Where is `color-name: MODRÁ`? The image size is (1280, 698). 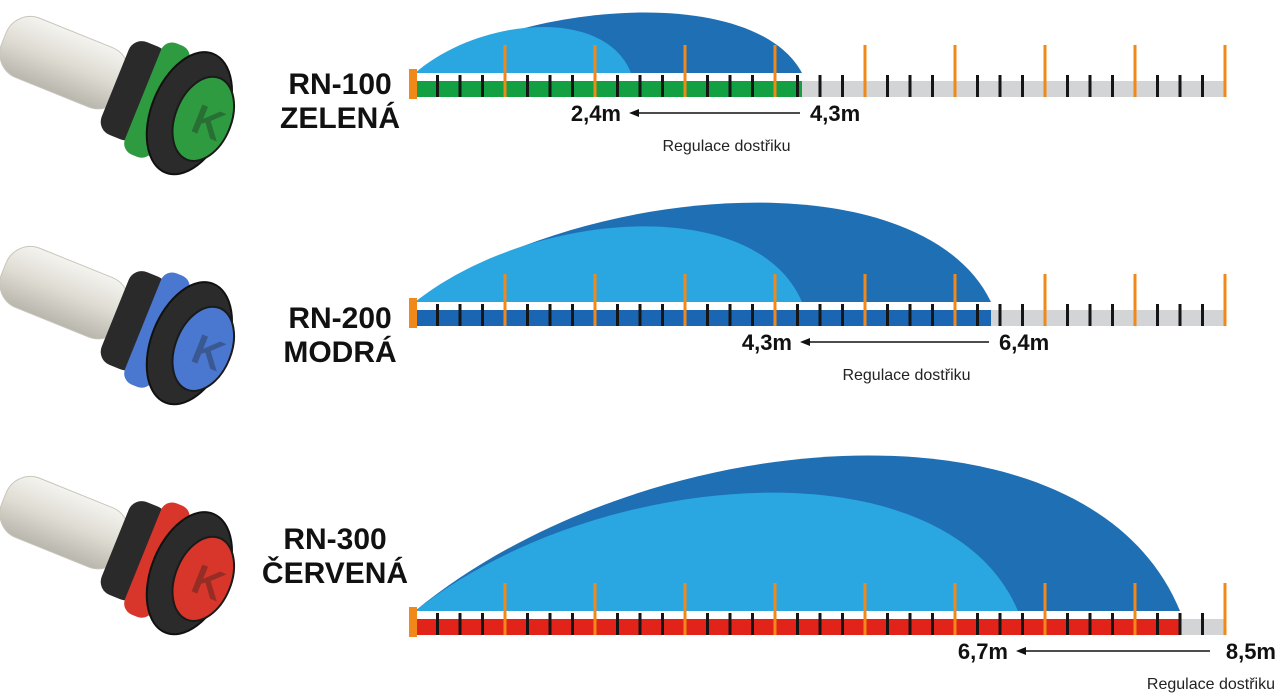
color-name: MODRÁ is located at coordinates (340, 352).